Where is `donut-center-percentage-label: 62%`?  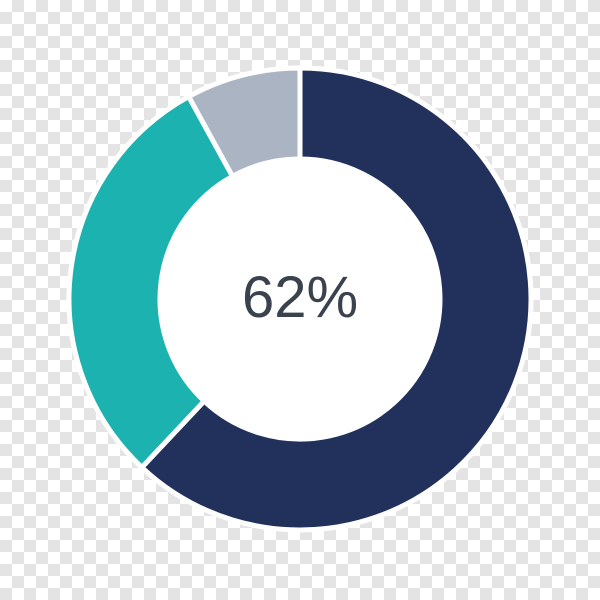
donut-center-percentage-label: 62% is located at coordinates (300, 298).